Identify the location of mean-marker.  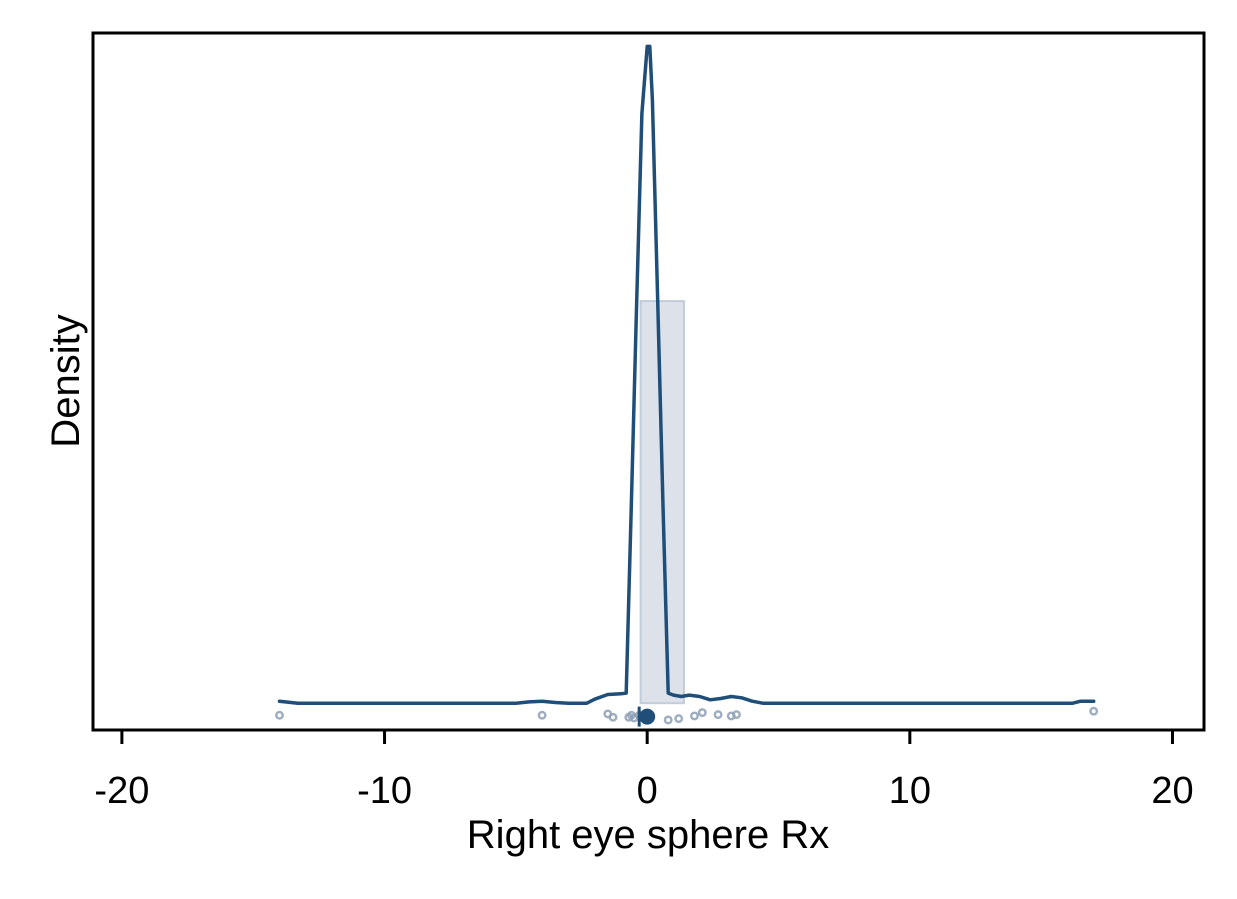
(647, 716).